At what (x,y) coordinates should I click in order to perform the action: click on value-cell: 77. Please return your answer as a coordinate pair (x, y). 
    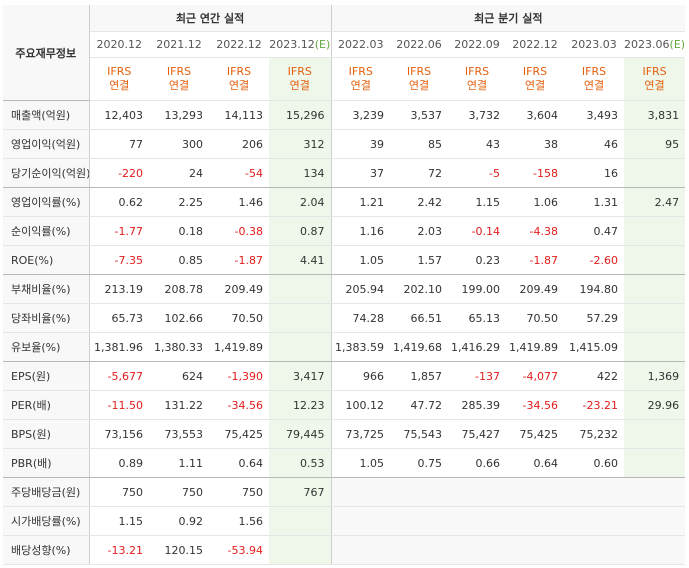
    Looking at the image, I should click on (119, 144).